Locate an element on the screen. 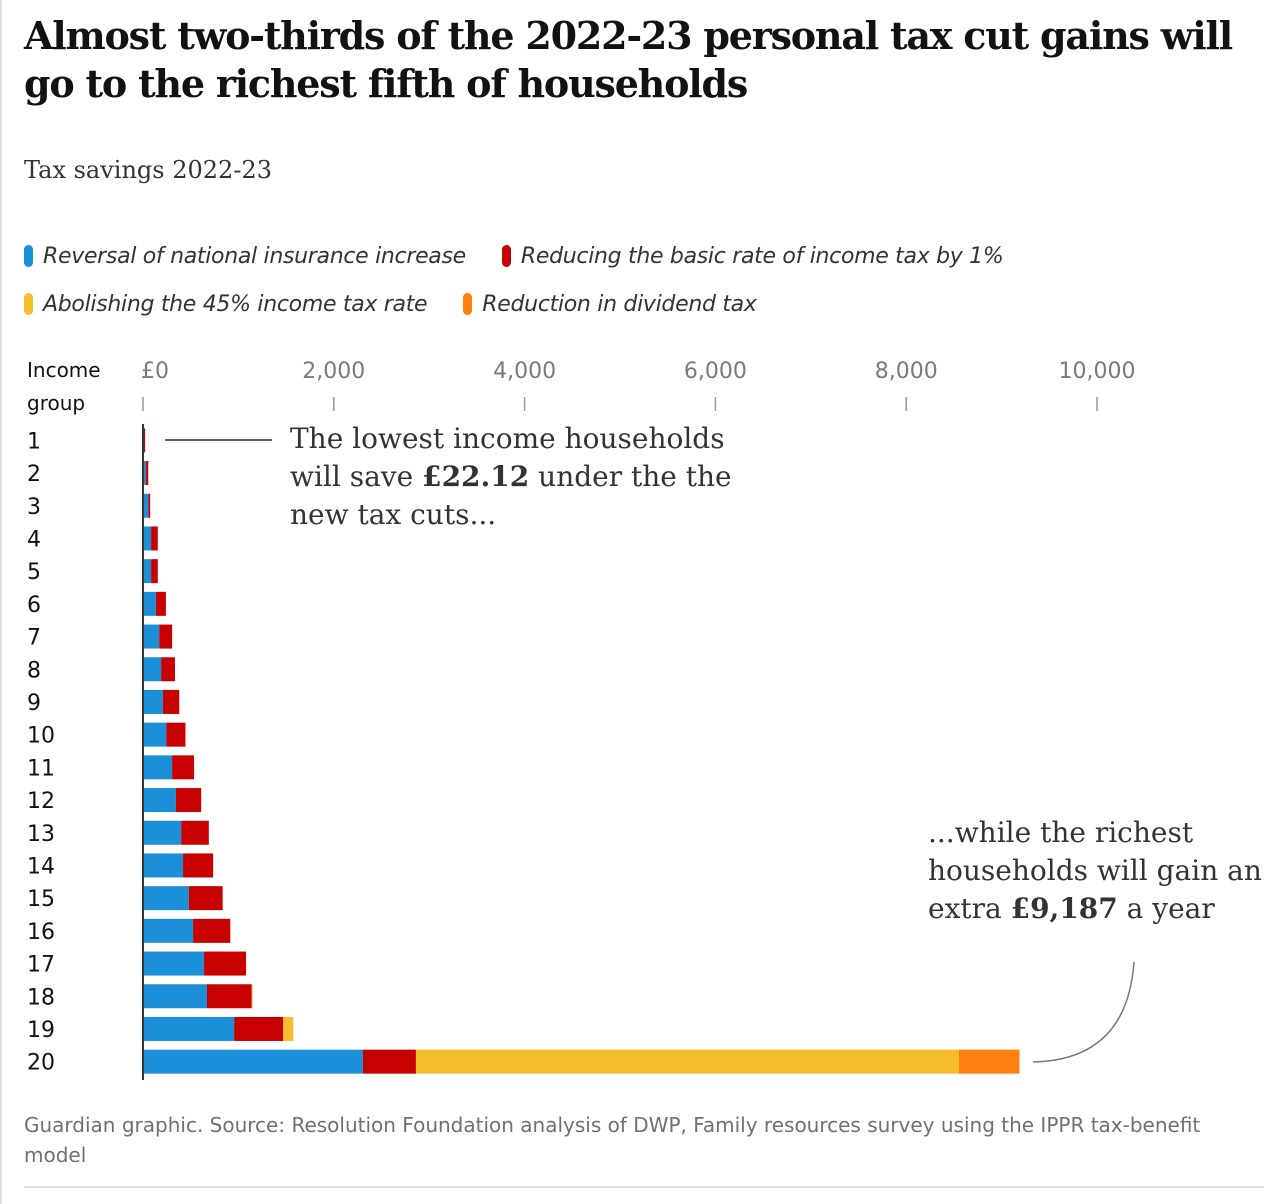 This screenshot has height=1204, width=1288. annotation-value: £22.12 is located at coordinates (476, 476).